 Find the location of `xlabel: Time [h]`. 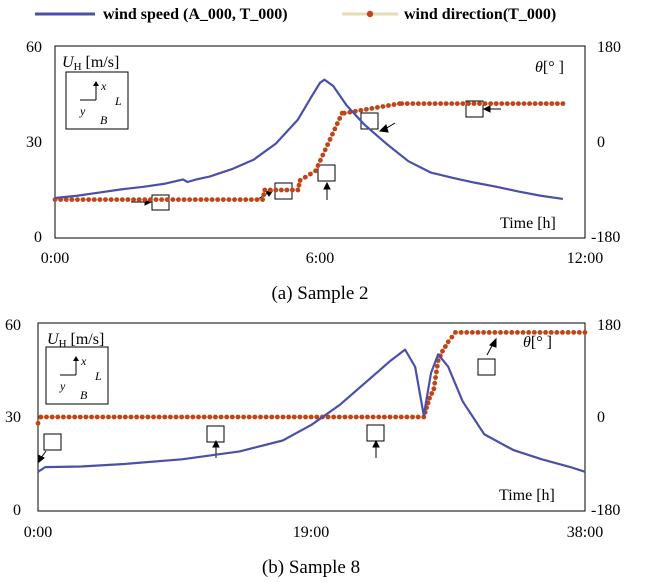

xlabel: Time [h] is located at coordinates (528, 223).